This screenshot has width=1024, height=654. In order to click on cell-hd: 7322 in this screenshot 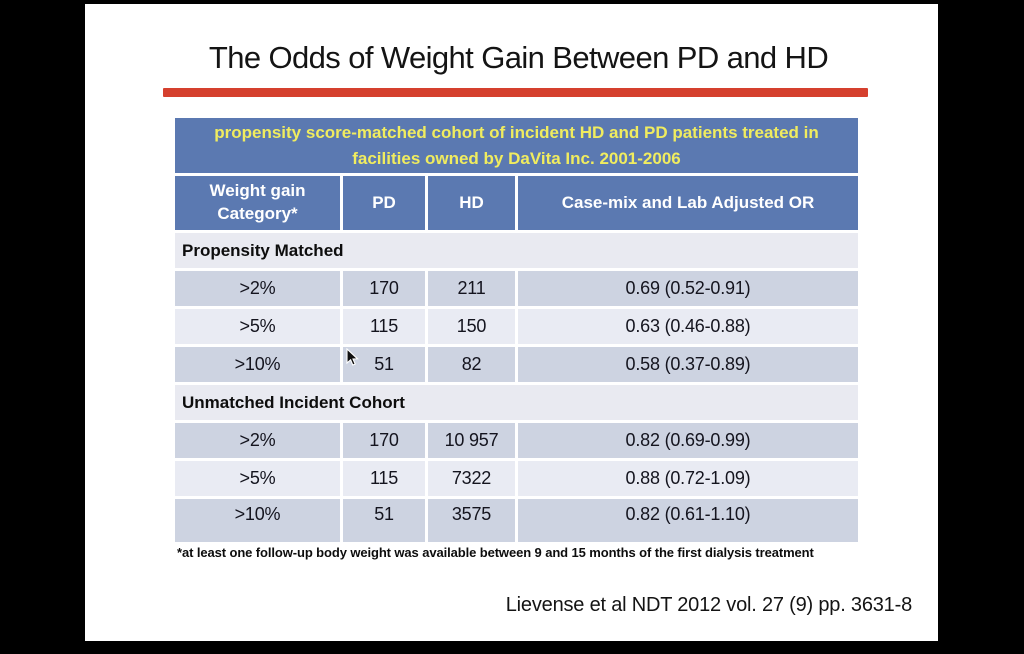, I will do `click(471, 478)`.